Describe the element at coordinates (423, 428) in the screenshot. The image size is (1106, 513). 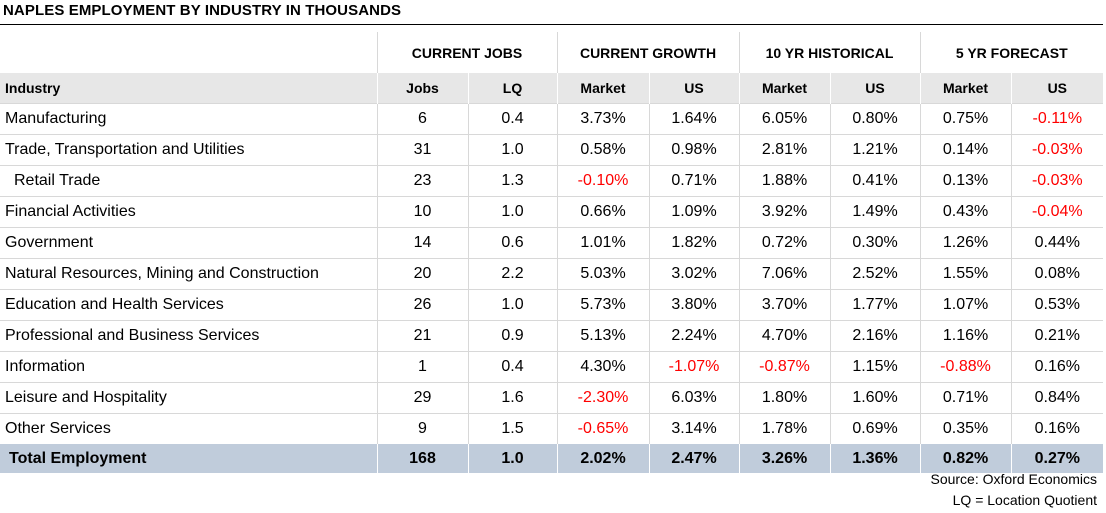
I see `table-cell: 9` at that location.